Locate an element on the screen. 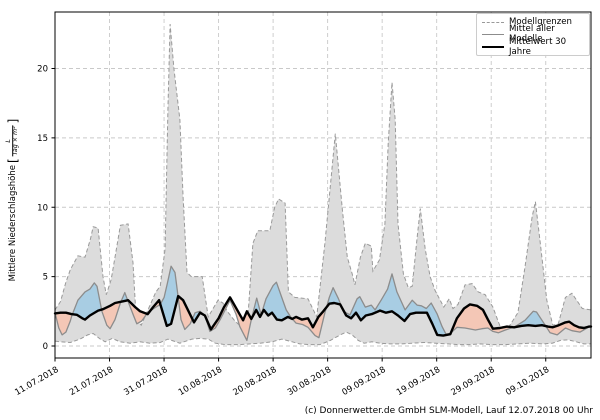 This screenshot has width=600, height=420. legend-label: Modellgrenzen is located at coordinates (540, 22).